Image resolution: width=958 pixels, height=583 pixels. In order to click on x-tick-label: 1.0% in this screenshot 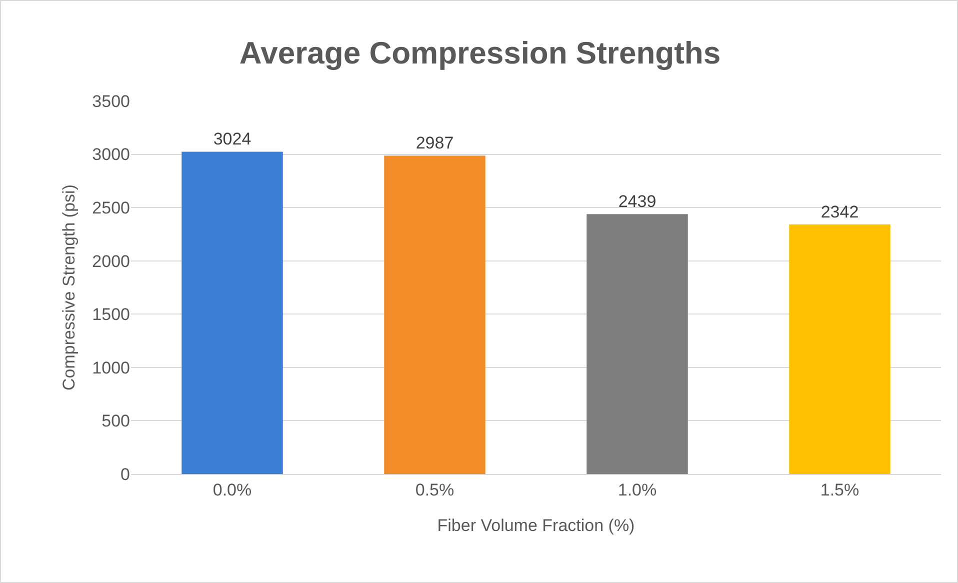, I will do `click(637, 490)`.